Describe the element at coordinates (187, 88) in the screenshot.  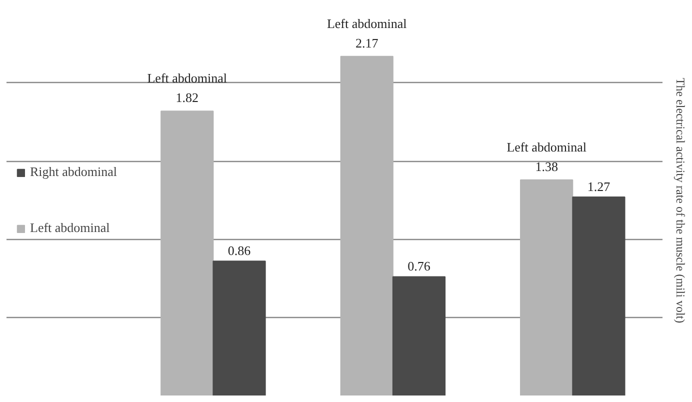
I see `data-label: Left abdominal 1.82` at that location.